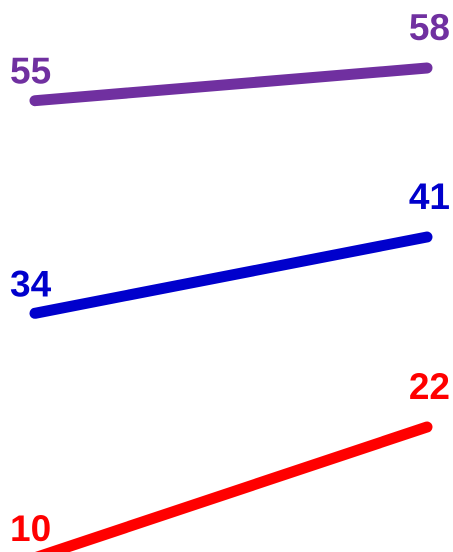  What do you see at coordinates (429, 27) in the screenshot?
I see `series-1-end-label: 58` at bounding box center [429, 27].